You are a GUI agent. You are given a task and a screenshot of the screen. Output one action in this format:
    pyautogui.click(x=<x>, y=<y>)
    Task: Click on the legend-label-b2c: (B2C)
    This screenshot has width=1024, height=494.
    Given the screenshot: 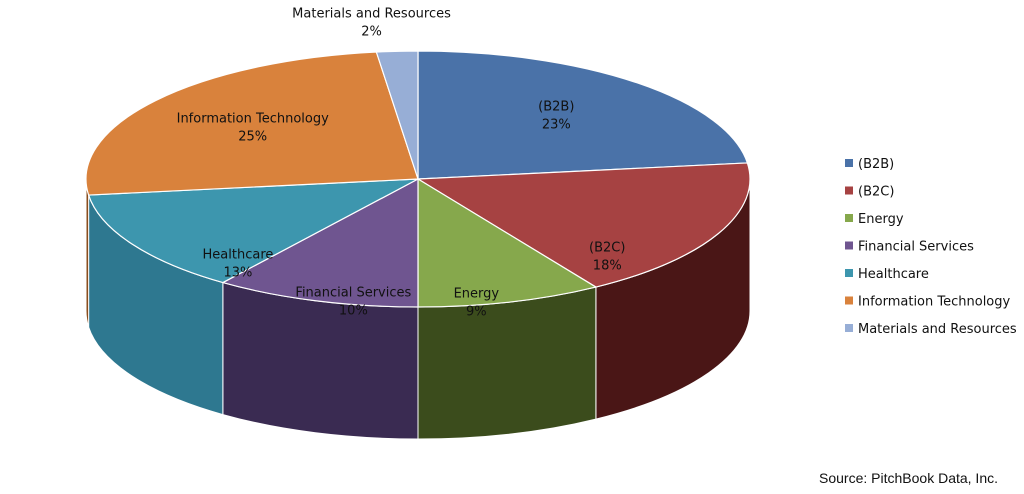 What is the action you would take?
    pyautogui.click(x=876, y=192)
    